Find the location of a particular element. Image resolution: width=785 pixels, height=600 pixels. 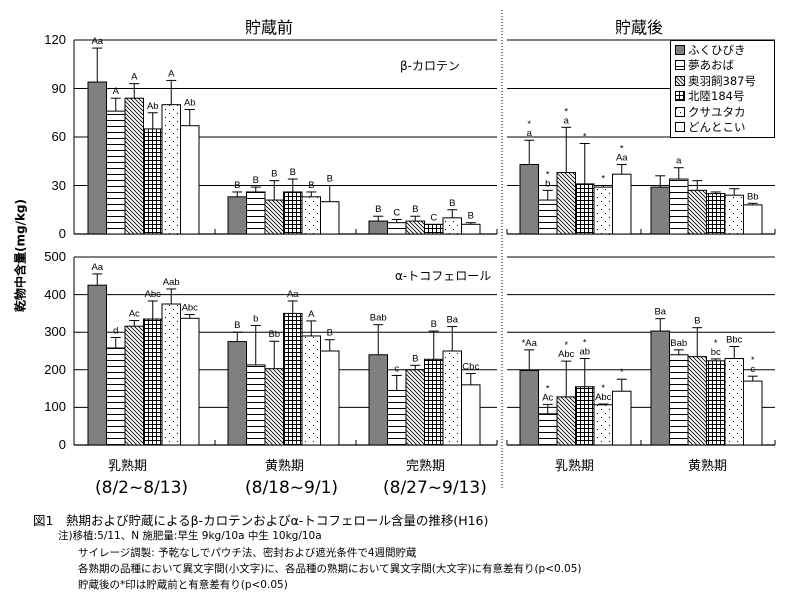

legend-item: ふくひびき is located at coordinates (724, 50).